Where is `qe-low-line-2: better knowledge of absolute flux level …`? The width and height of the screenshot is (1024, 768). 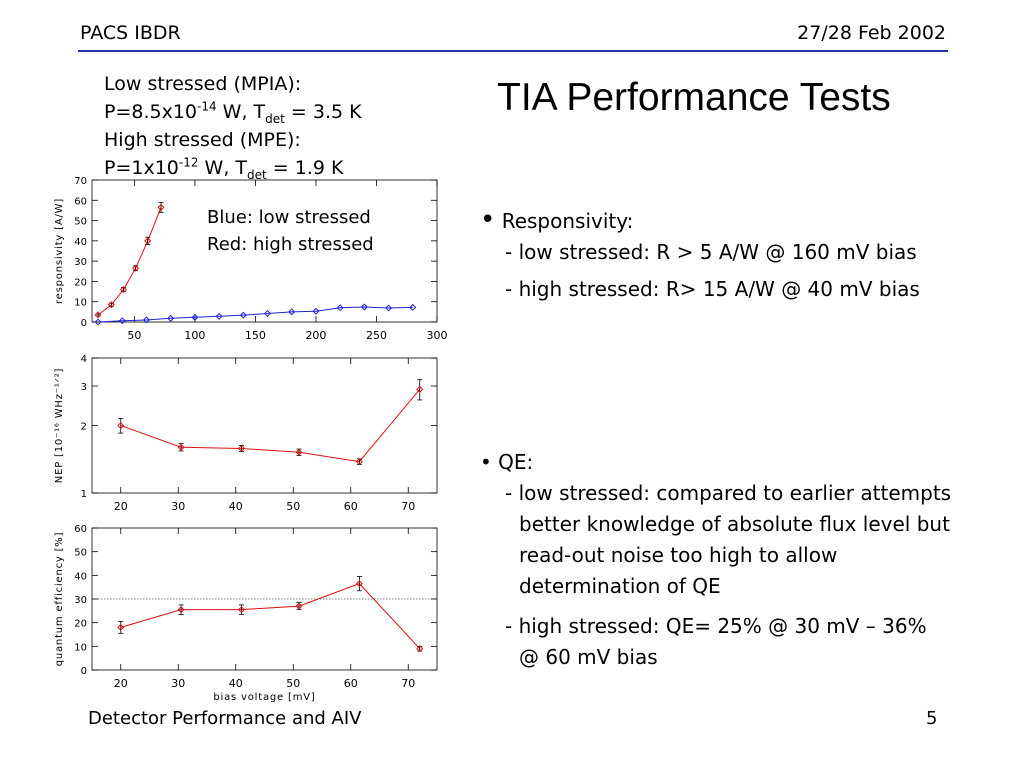 qe-low-line-2: better knowledge of absolute flux level … is located at coordinates (734, 524).